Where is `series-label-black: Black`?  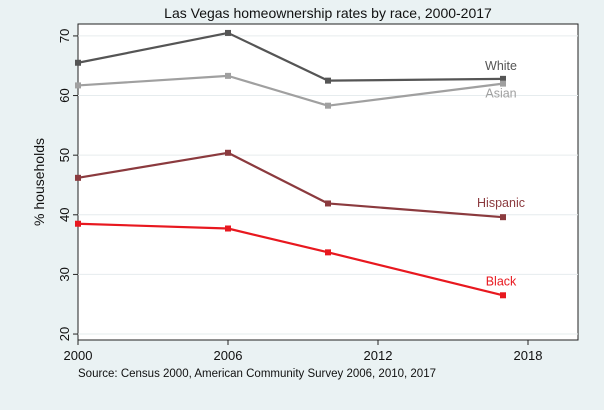
series-label-black: Black is located at coordinates (501, 281).